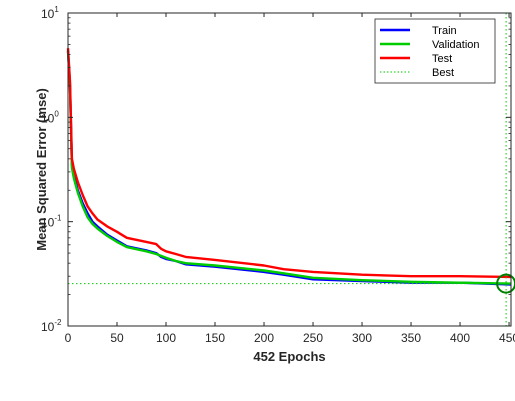 Image resolution: width=515 pixels, height=401 pixels. Describe the element at coordinates (68, 338) in the screenshot. I see `x-tick-label: 0` at that location.